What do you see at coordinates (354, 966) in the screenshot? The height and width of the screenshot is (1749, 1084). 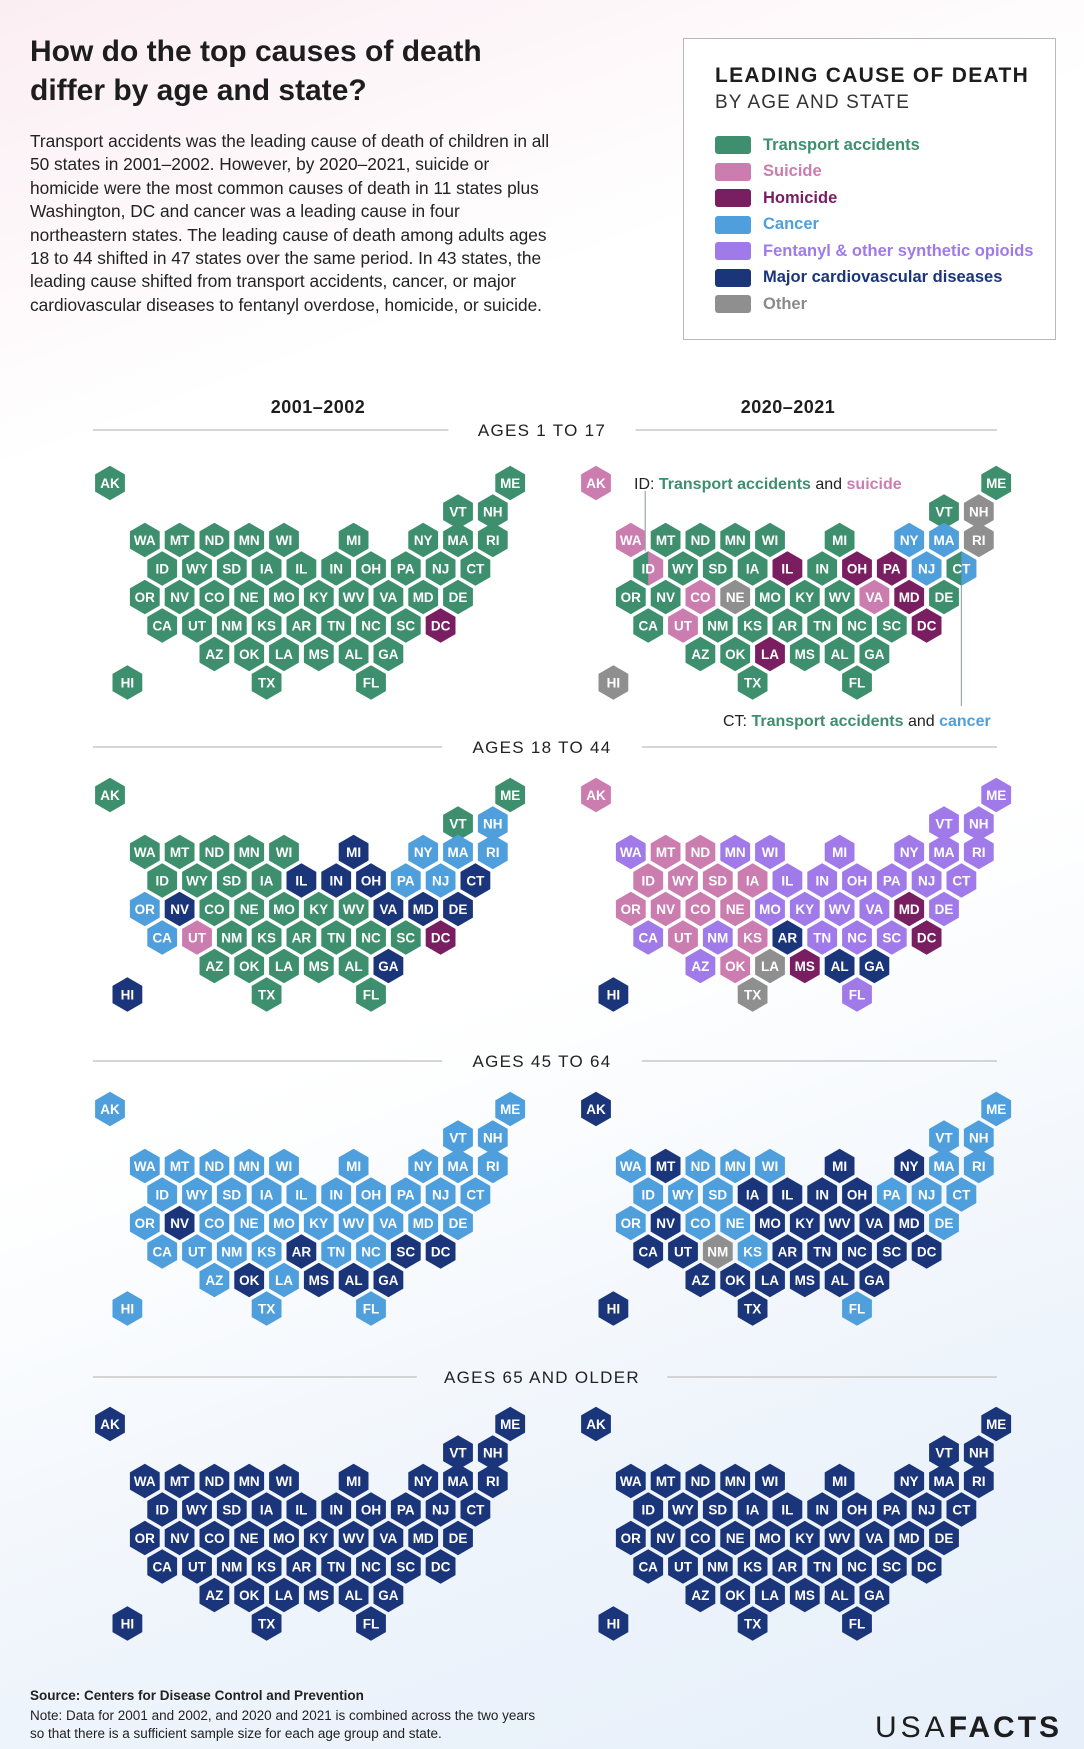 I see `hex-label: AL` at bounding box center [354, 966].